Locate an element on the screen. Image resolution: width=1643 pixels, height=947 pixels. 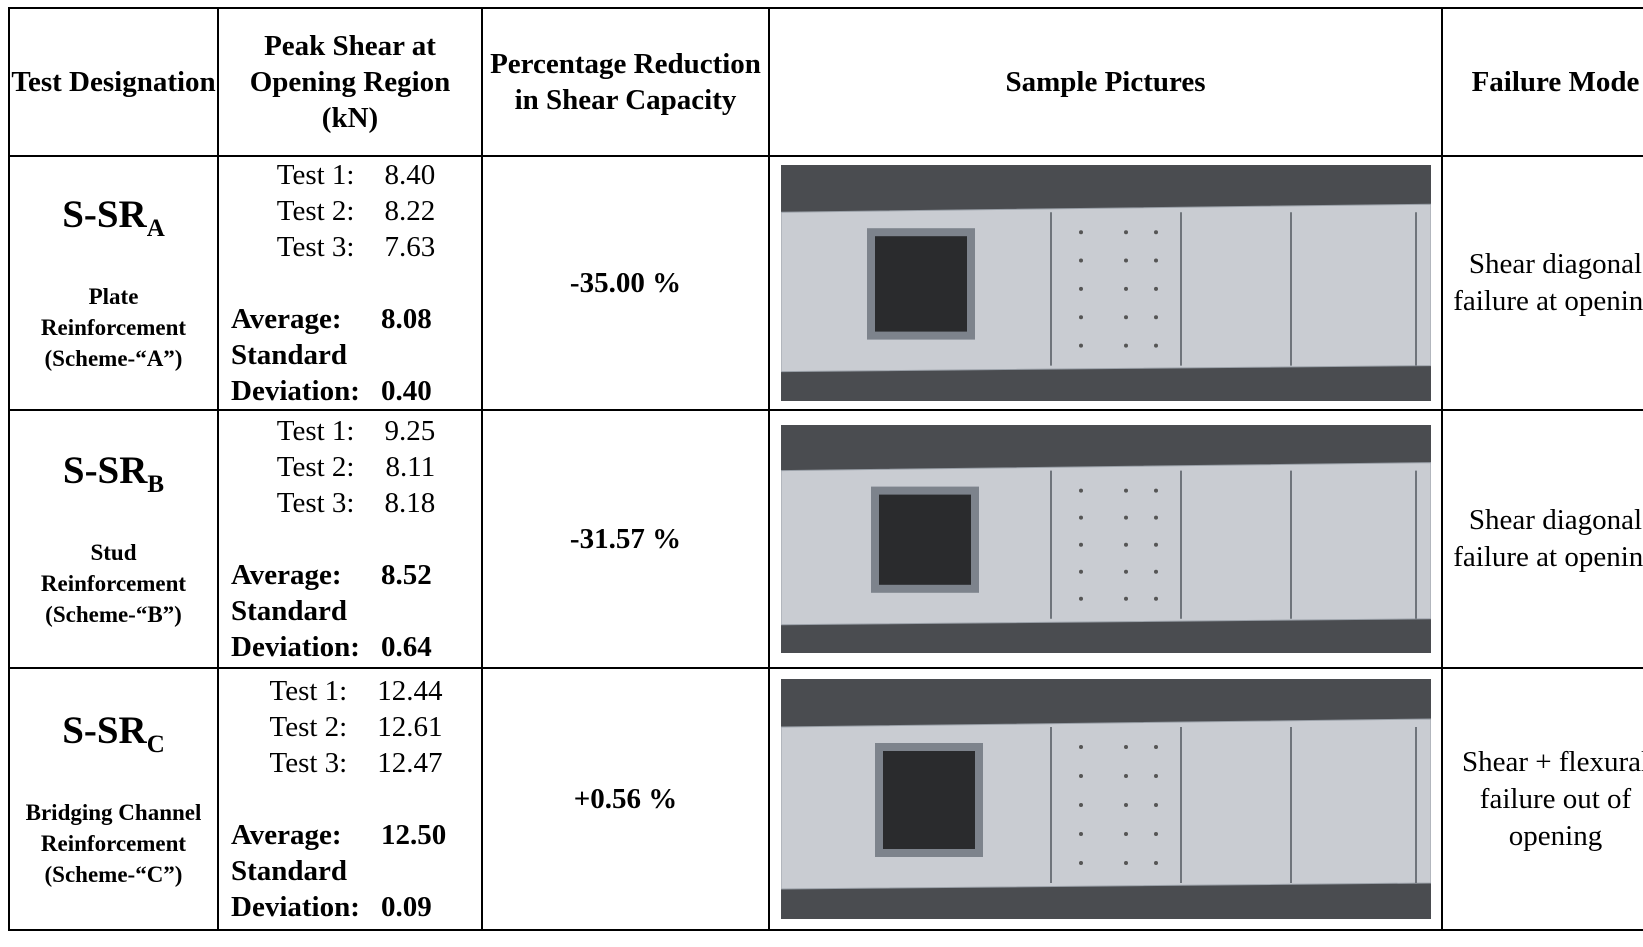
summary: Average: 8.52 Standard Deviation: 0.64 is located at coordinates (356, 611).